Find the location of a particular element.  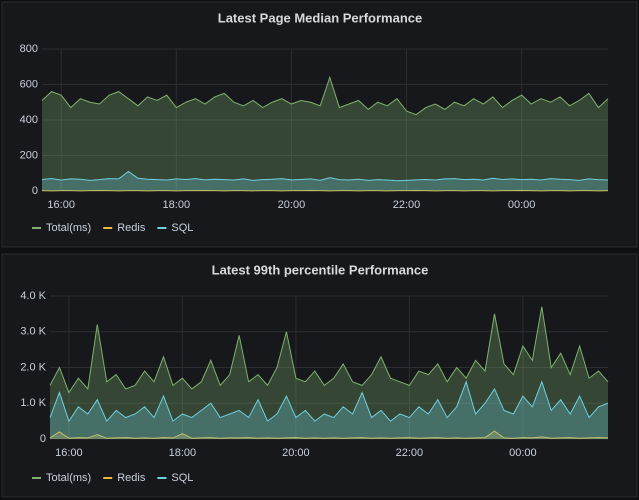

y-tick-label: 4.0 K is located at coordinates (33, 296).